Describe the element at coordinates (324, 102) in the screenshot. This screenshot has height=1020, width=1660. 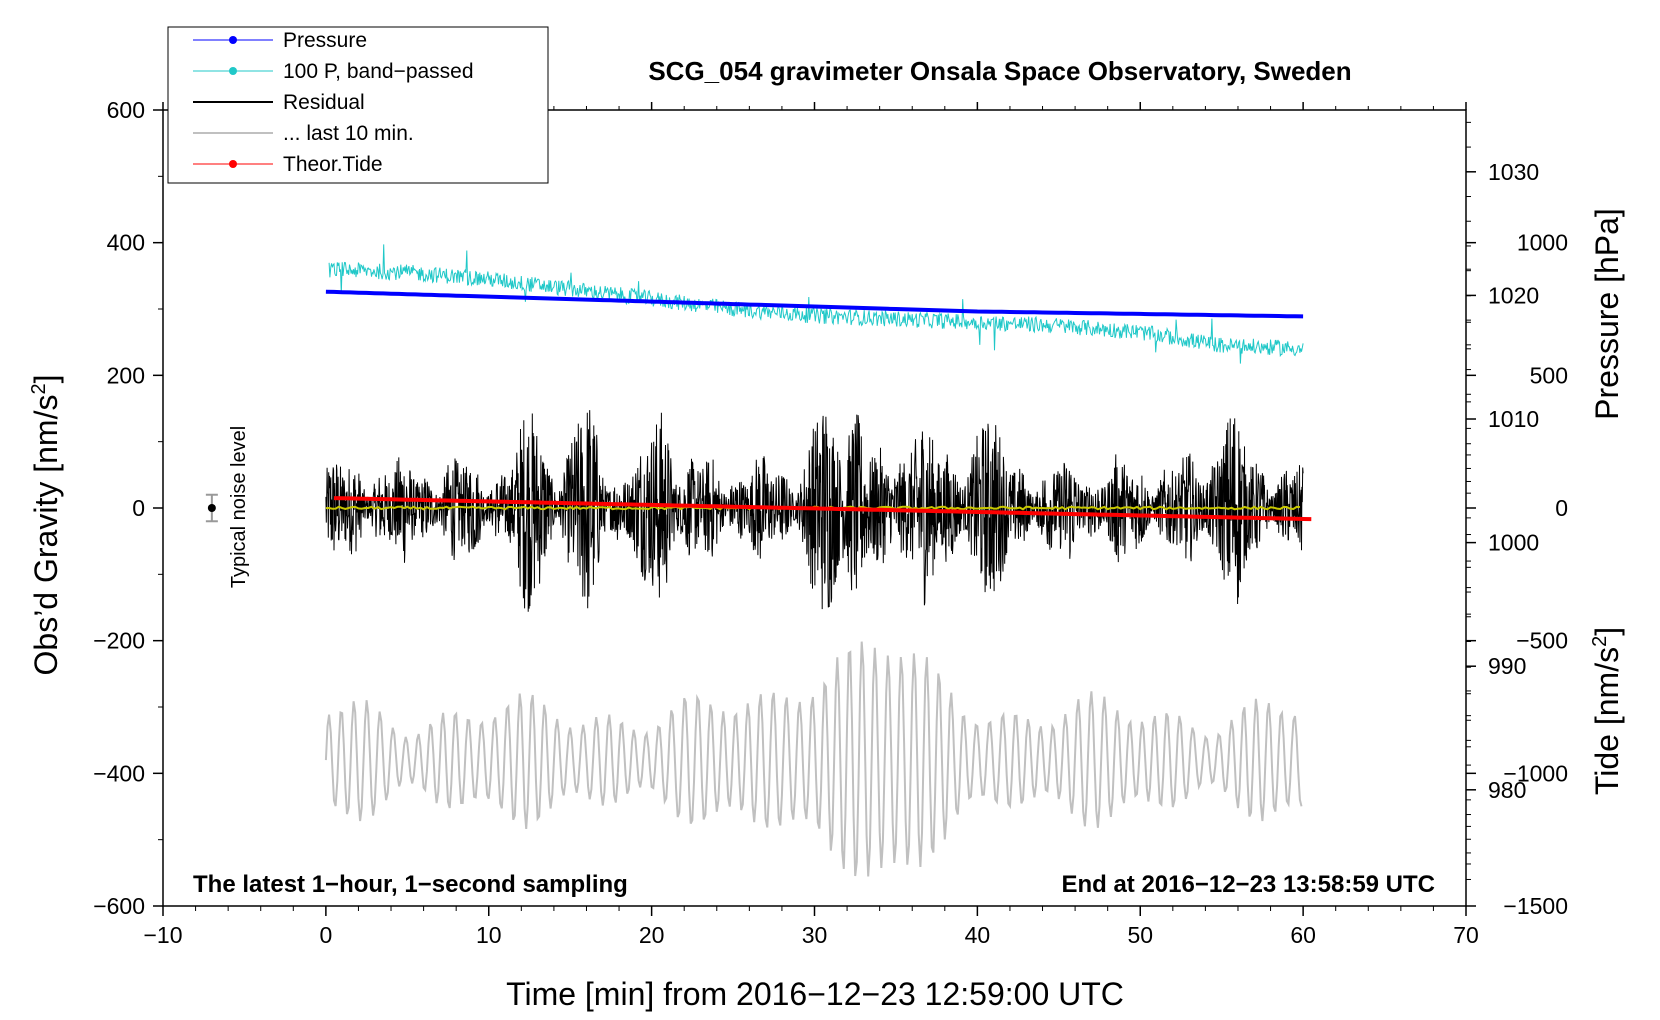
I see `legend-label: Residual` at that location.